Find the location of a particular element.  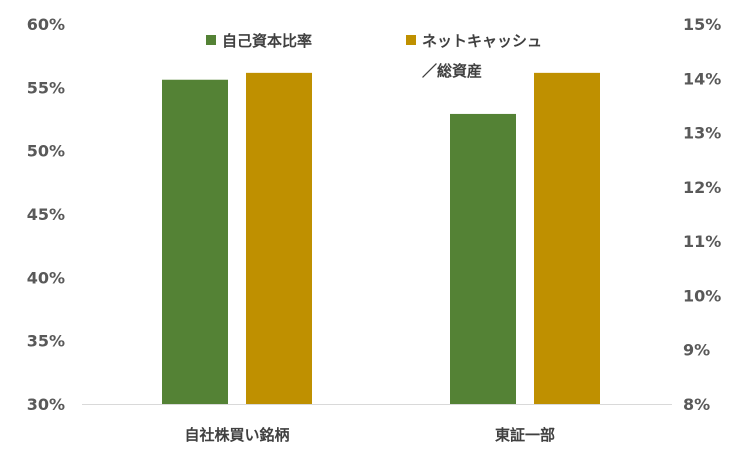

legend: 自己資本比率 ネットキャッシュ ／総資産 is located at coordinates (374, 56).